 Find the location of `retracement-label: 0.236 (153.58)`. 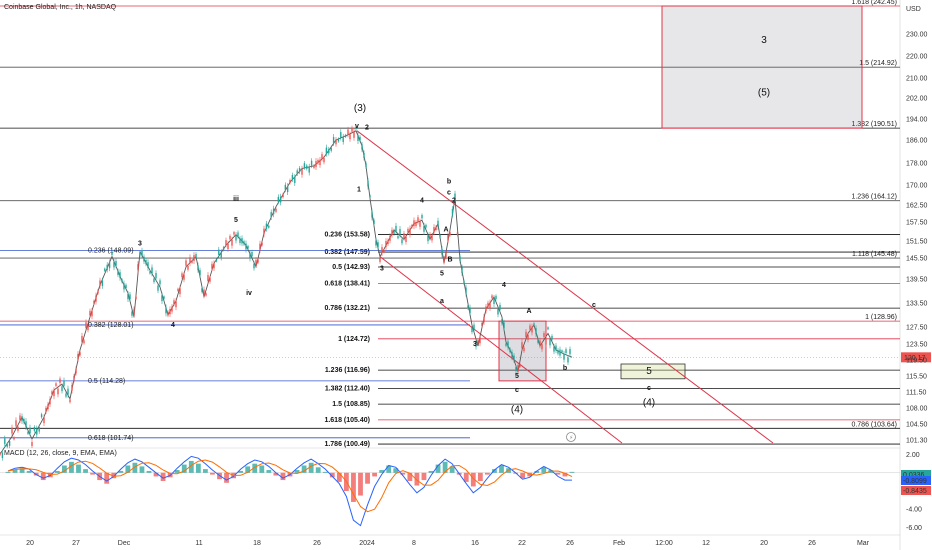

retracement-label: 0.236 (153.58) is located at coordinates (347, 234).